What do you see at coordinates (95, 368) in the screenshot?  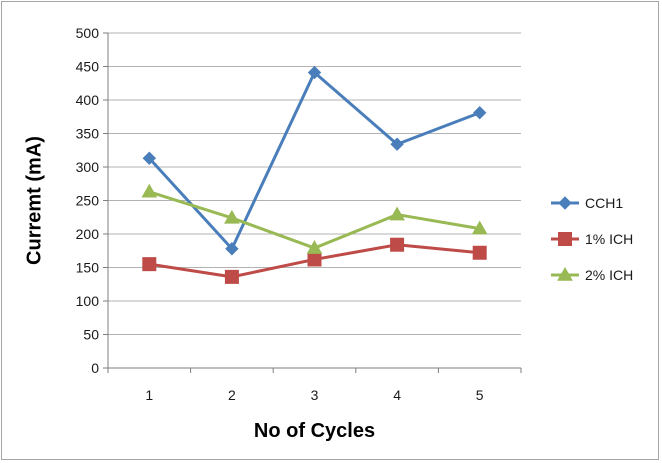 I see `y-tick-label: 0` at bounding box center [95, 368].